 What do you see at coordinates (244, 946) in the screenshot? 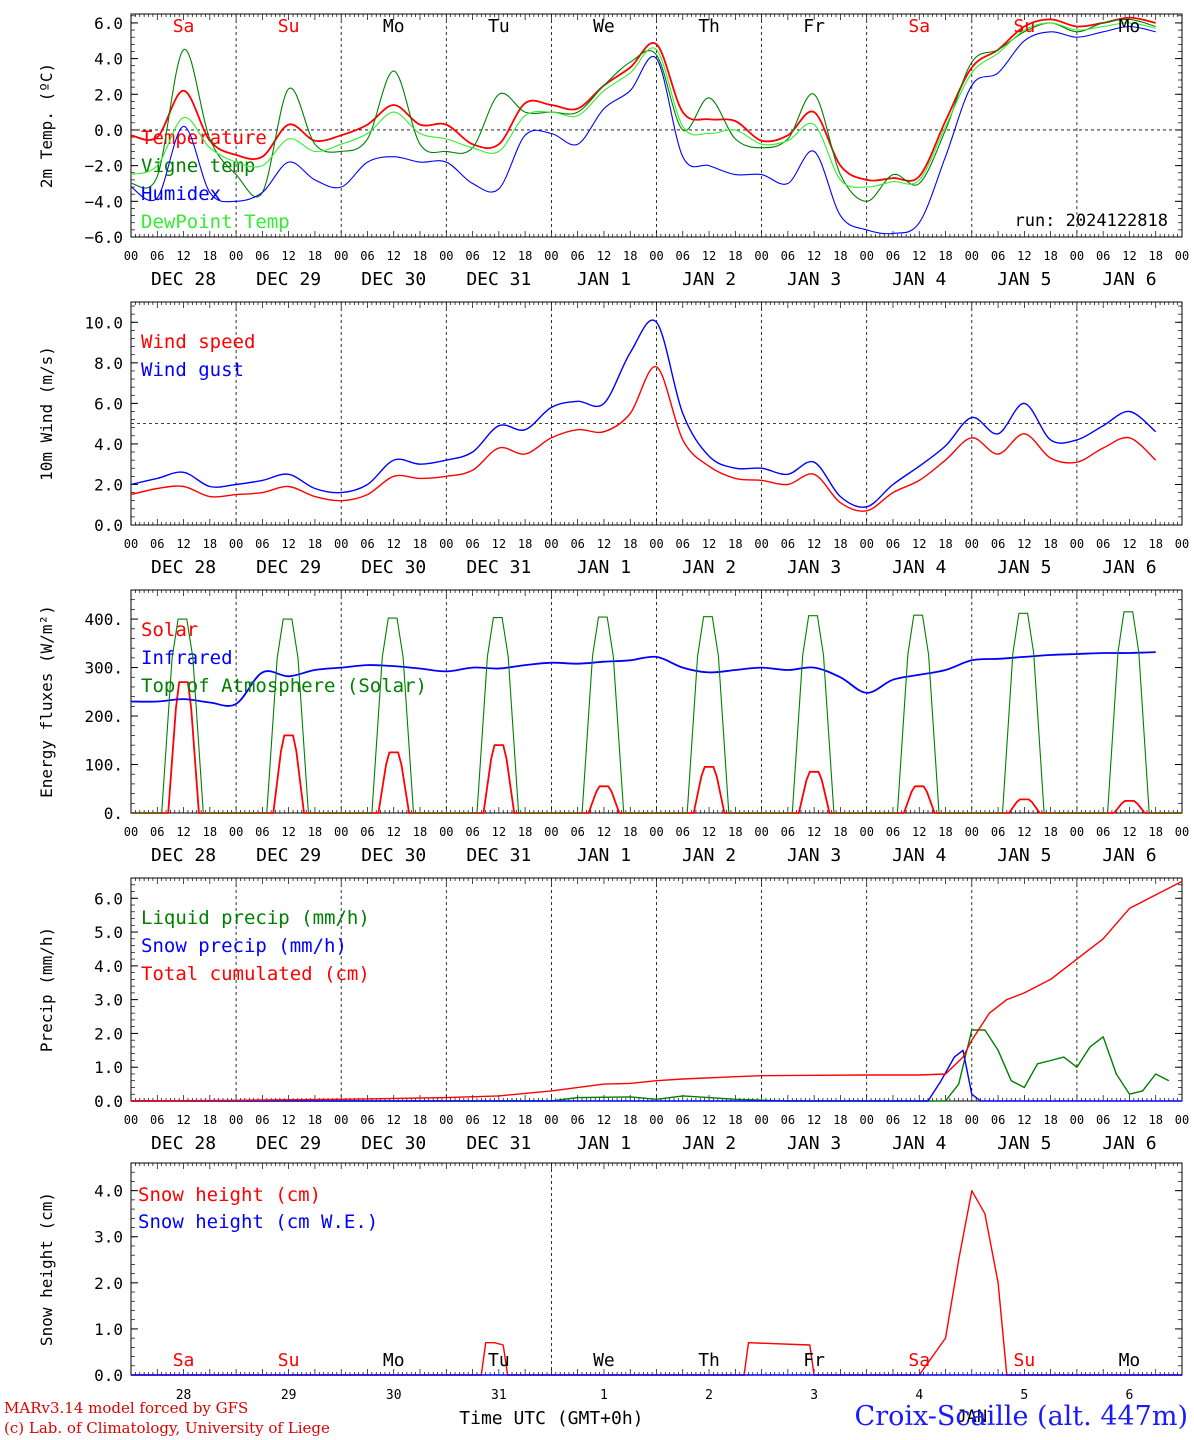
I see `legend-entry: Snow precip (mm/h)` at bounding box center [244, 946].